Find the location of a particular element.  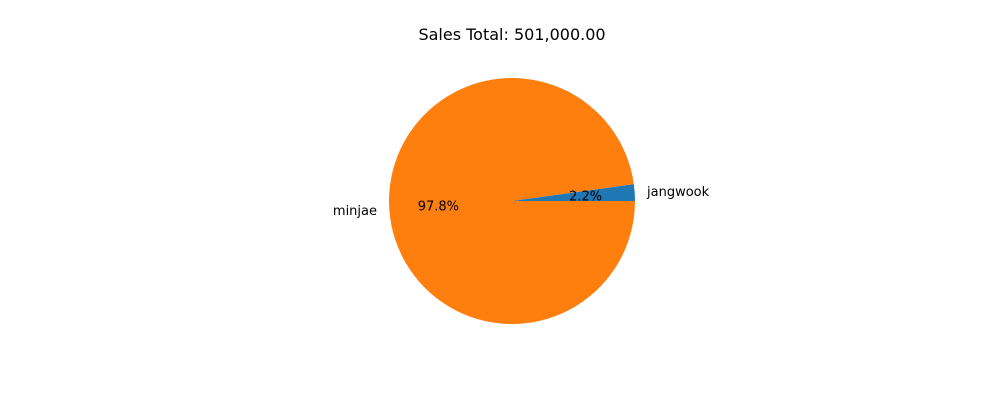

slice-label-minjae: minjae is located at coordinates (355, 211).